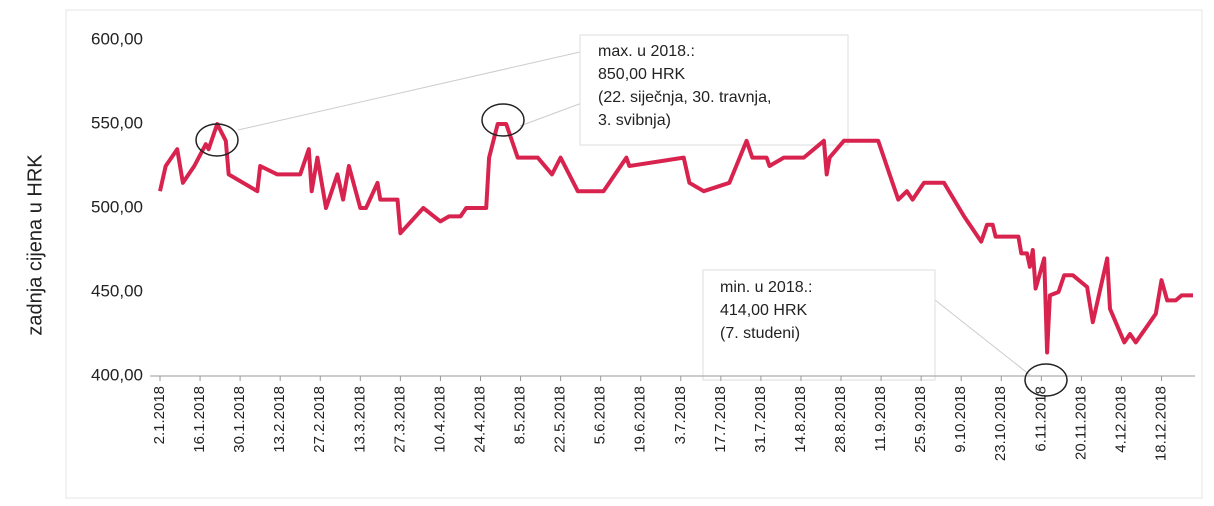  I want to click on annotation-text: (7. studeni), so click(760, 333).